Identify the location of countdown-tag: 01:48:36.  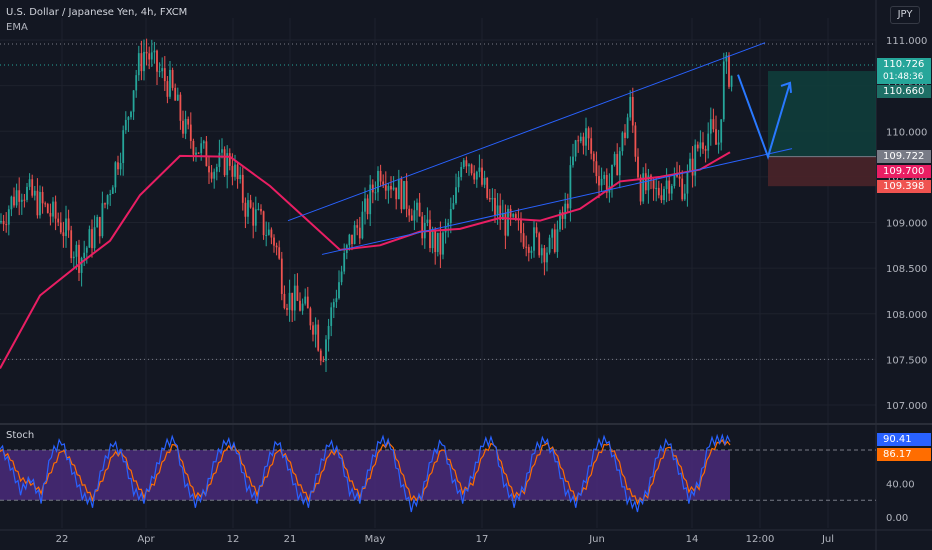
(904, 77).